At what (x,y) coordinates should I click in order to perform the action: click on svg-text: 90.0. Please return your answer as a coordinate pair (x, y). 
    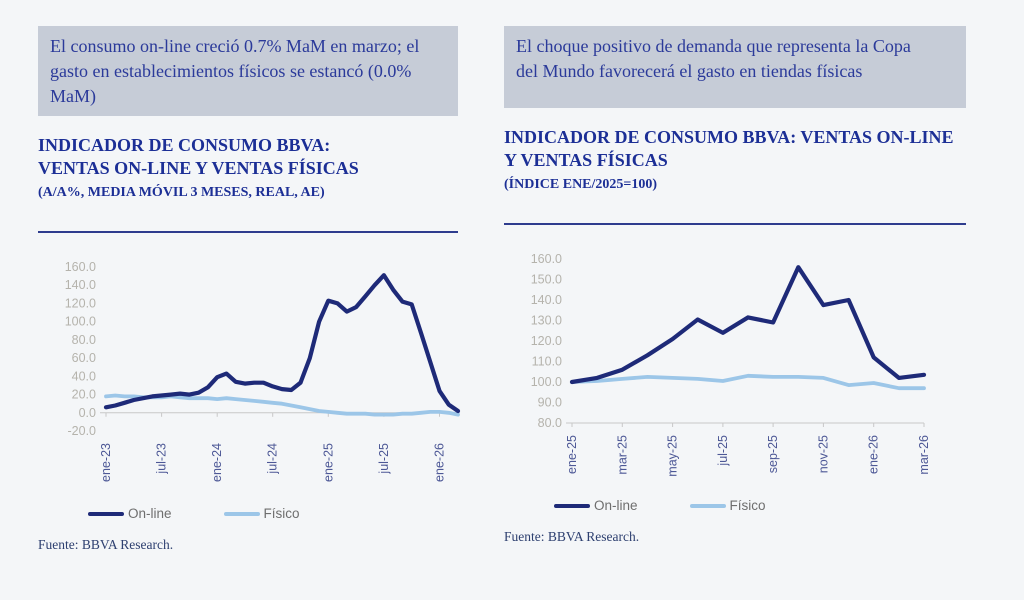
    Looking at the image, I should click on (550, 403).